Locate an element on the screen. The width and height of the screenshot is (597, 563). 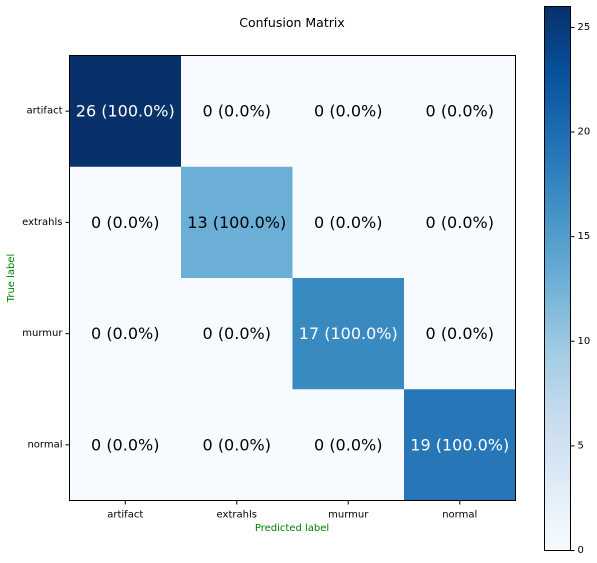
colorbar is located at coordinates (557, 278).